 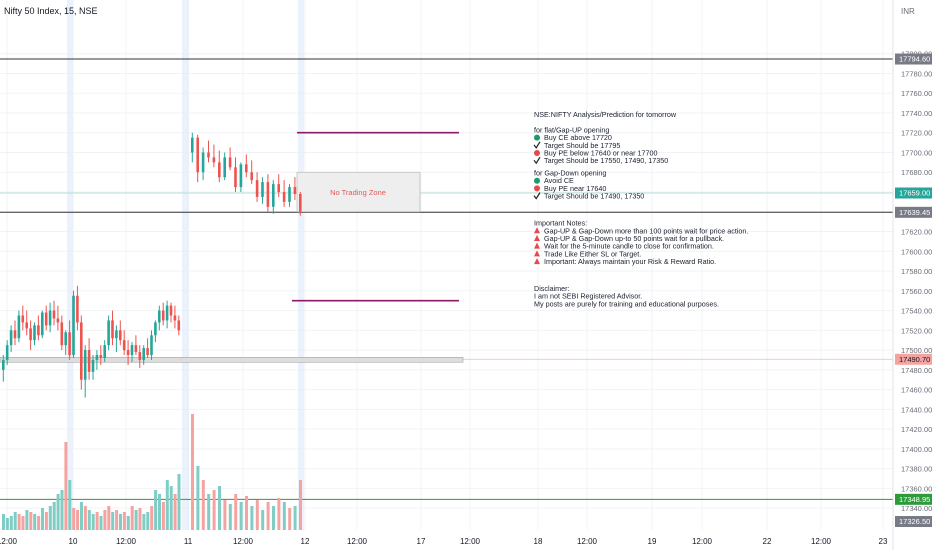 I want to click on price-tag-label: 17490.70, so click(x=914, y=359).